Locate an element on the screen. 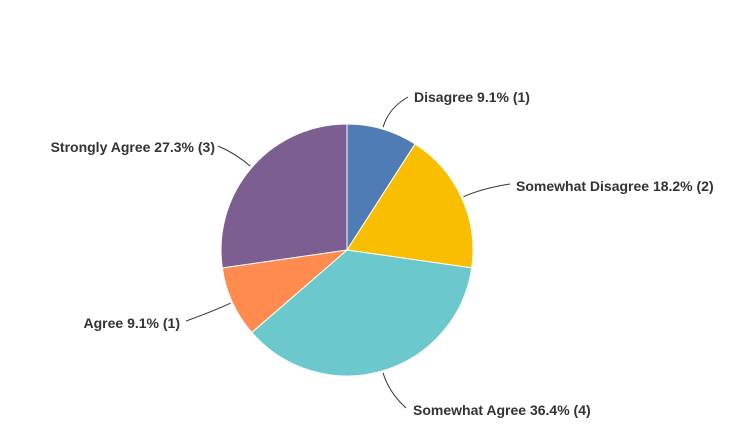  slice-label: Somewhat Agree 36.4% (4) is located at coordinates (502, 410).